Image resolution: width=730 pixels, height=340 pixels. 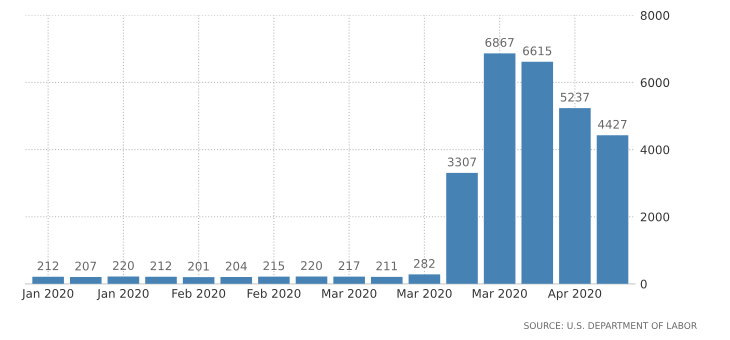 What do you see at coordinates (424, 263) in the screenshot?
I see `data-label: 282` at bounding box center [424, 263].